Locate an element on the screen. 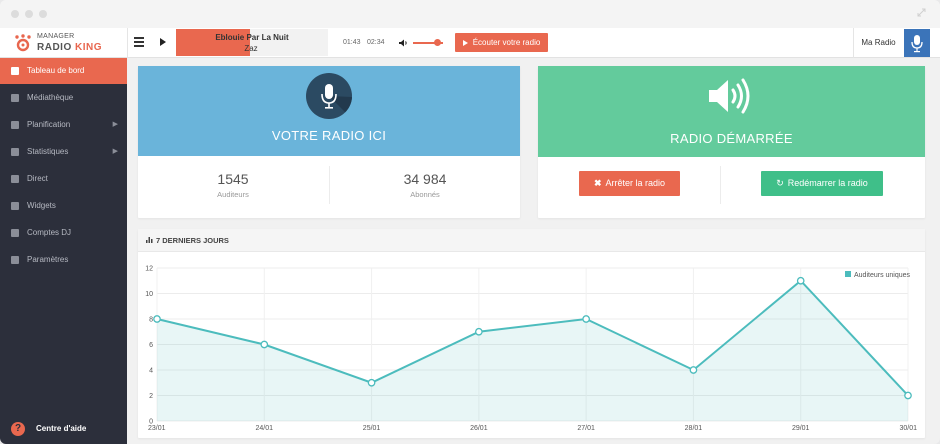 This screenshot has height=444, width=940. radio-status-title: RADIO DÉMARRÉE is located at coordinates (731, 138).